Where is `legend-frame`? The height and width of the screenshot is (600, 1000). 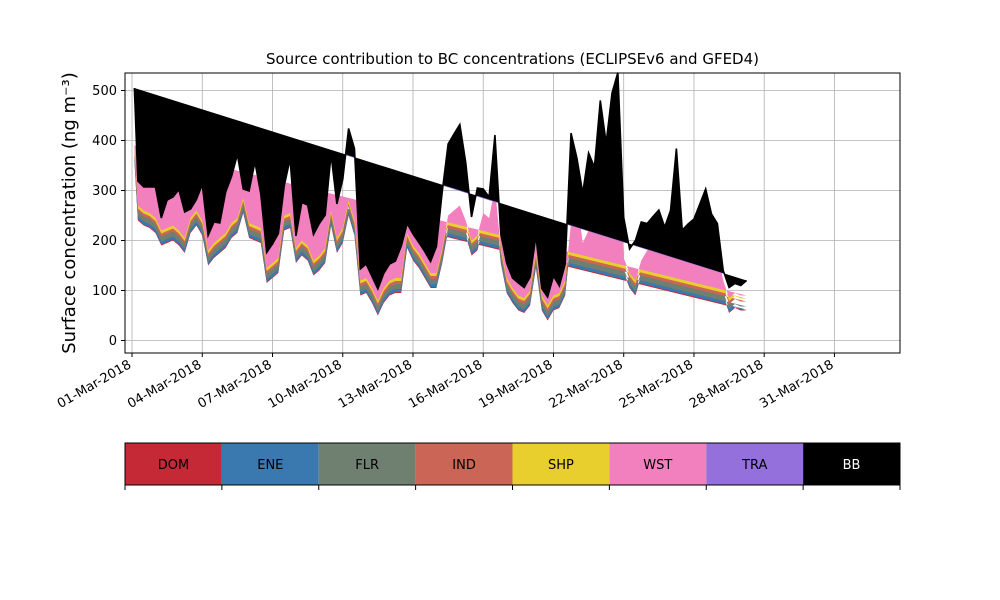 legend-frame is located at coordinates (512, 464).